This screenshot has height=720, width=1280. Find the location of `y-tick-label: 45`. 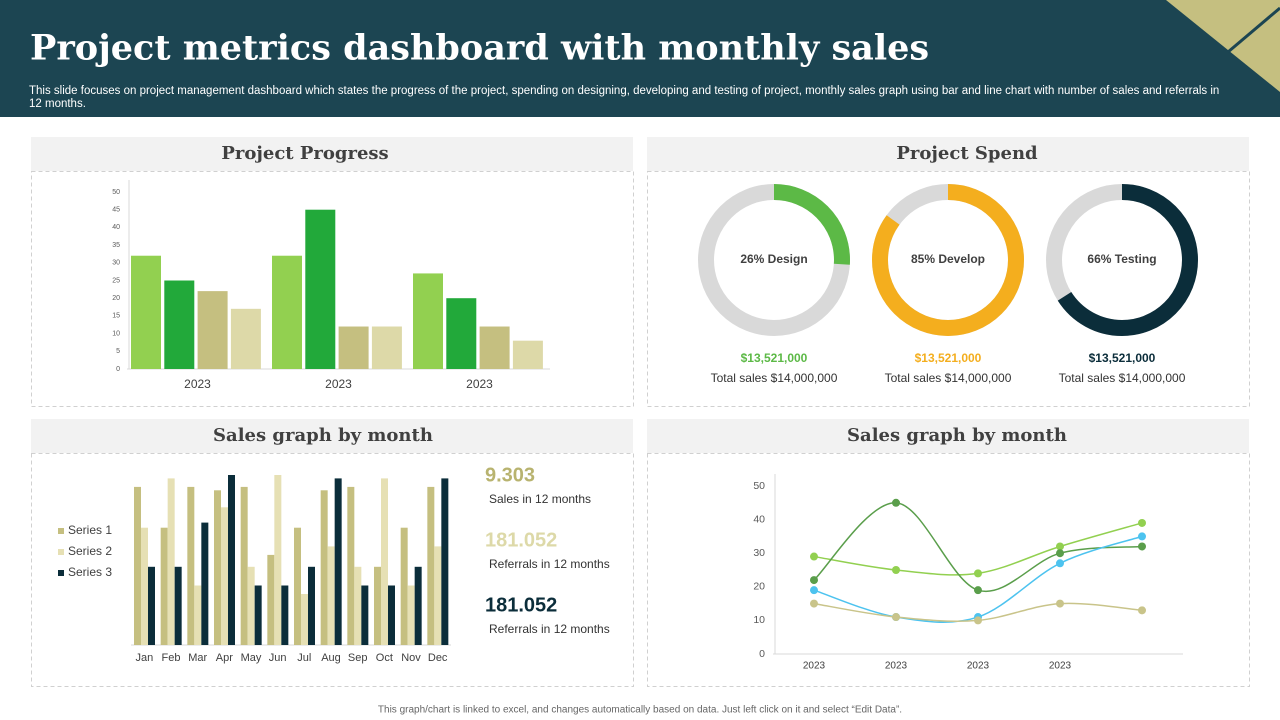

y-tick-label: 45 is located at coordinates (116, 210).